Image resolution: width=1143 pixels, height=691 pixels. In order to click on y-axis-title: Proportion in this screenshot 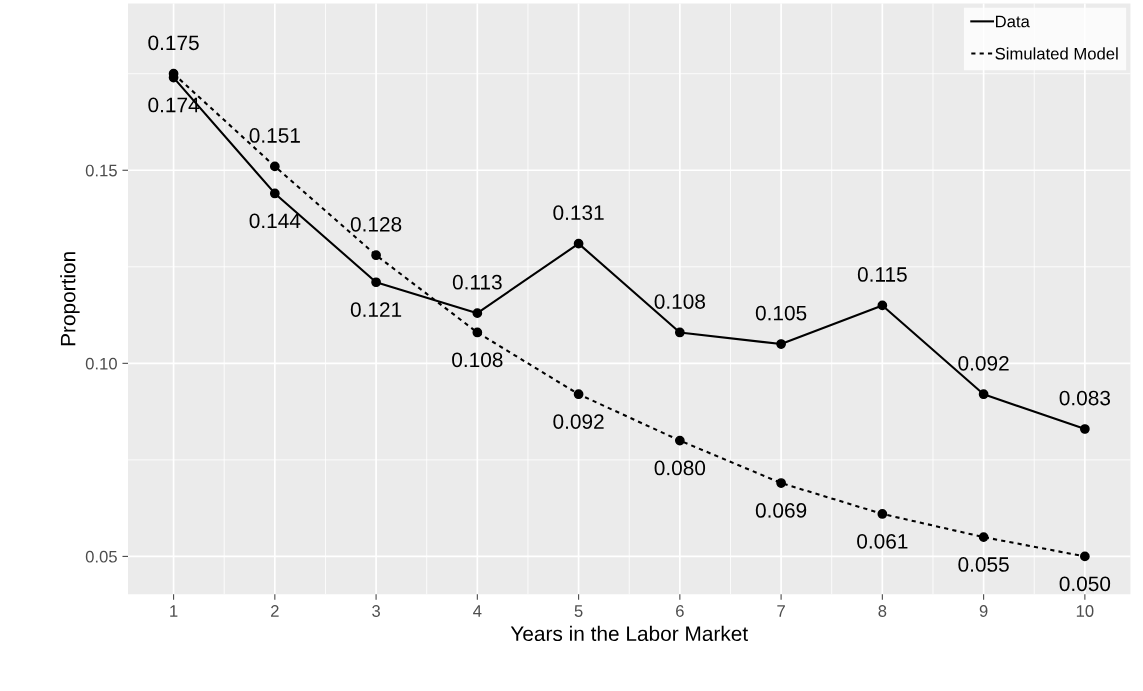, I will do `click(70, 299)`.